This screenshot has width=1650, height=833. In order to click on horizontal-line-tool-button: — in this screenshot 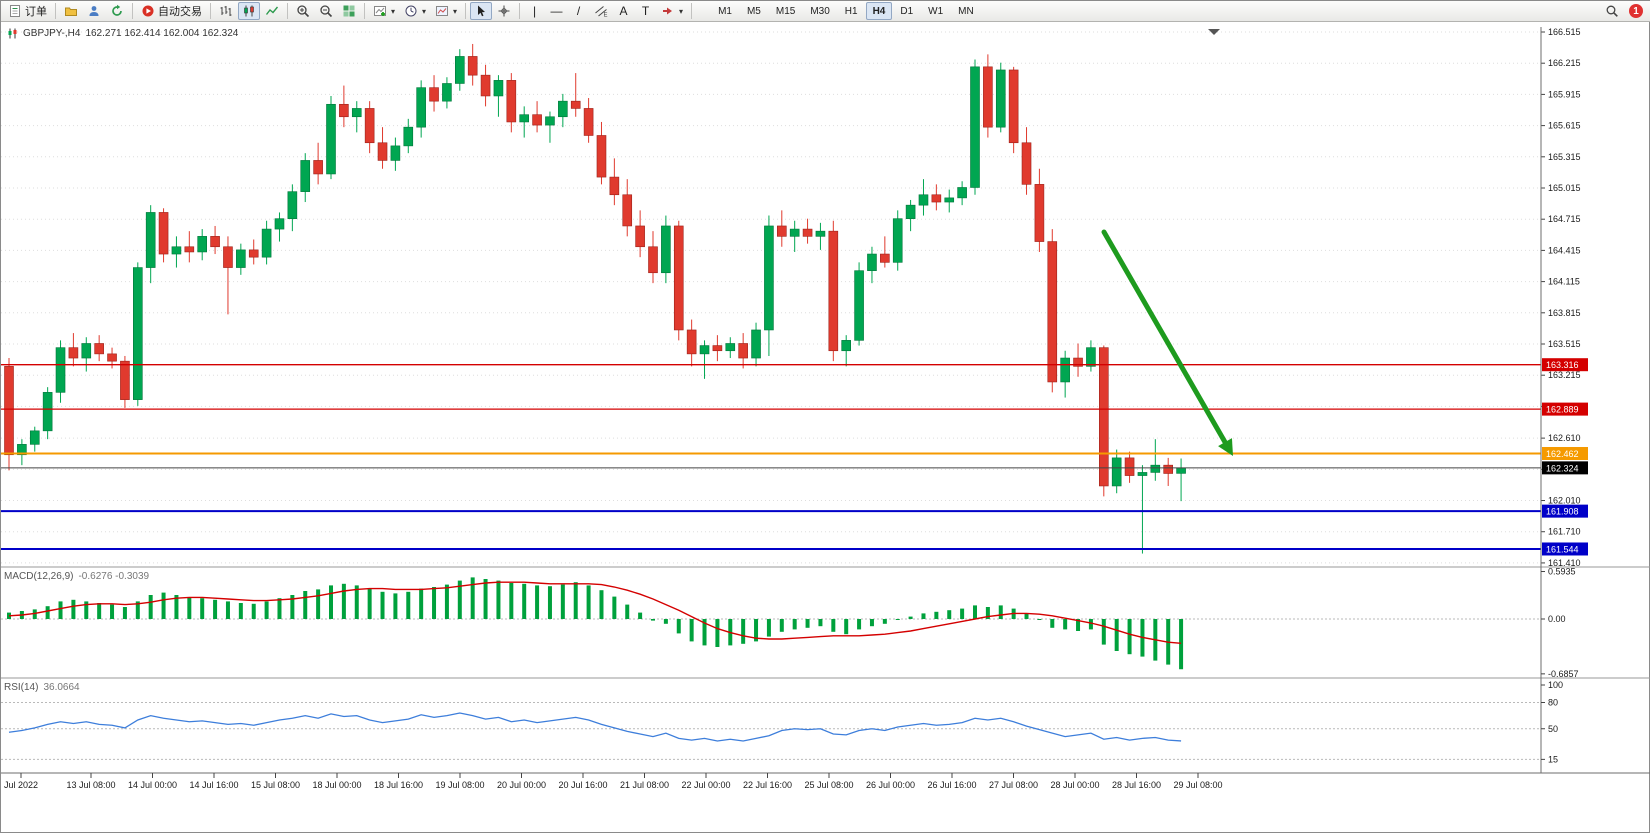, I will do `click(556, 11)`.